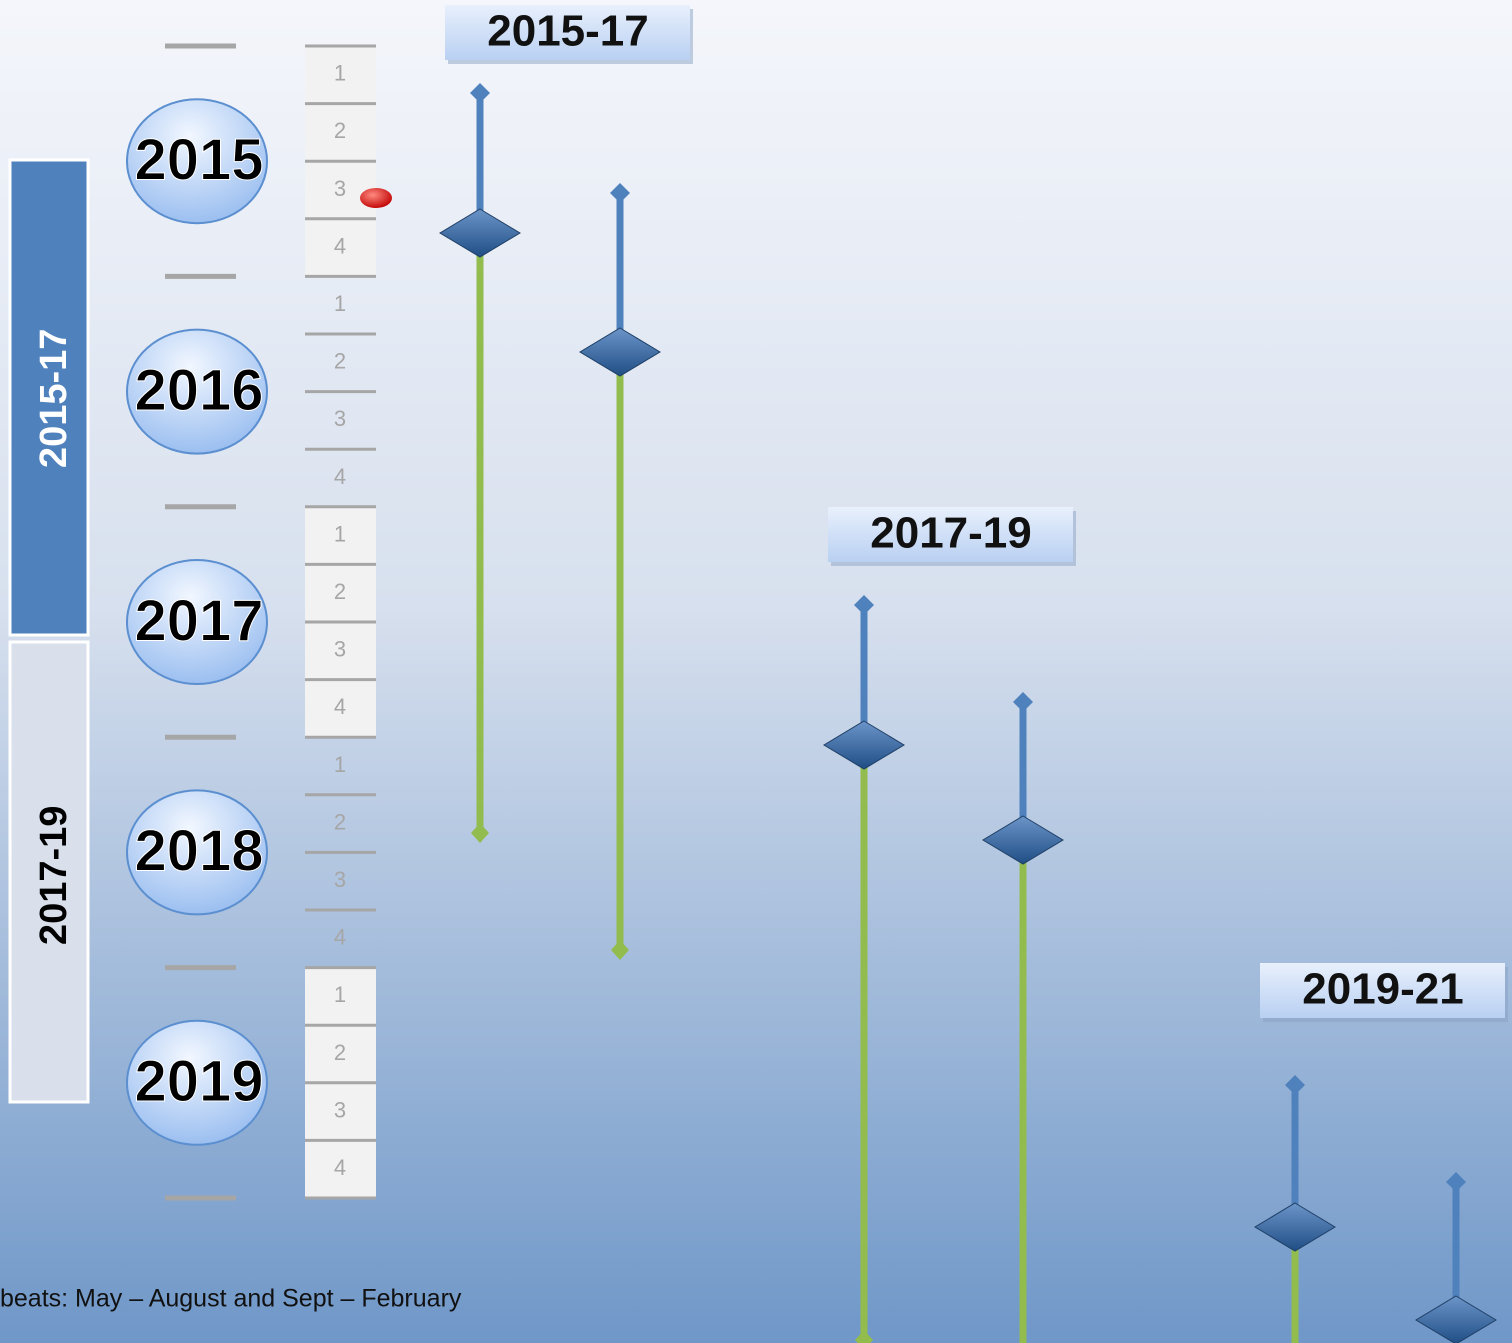  I want to click on year-label: 2019, so click(198, 1081).